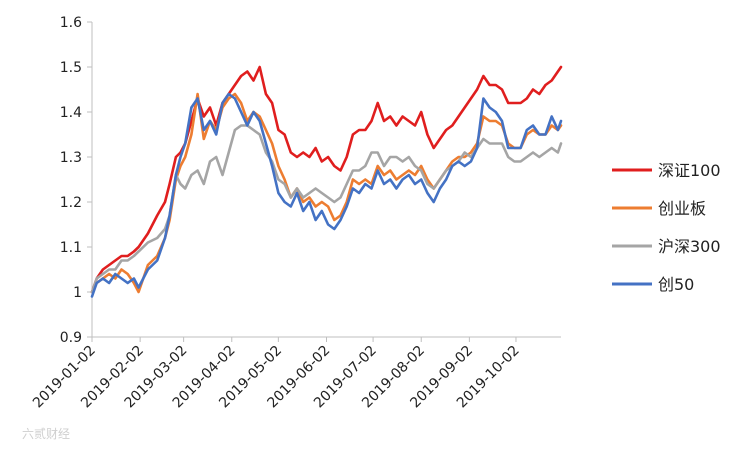 The height and width of the screenshot is (450, 750). What do you see at coordinates (682, 208) in the screenshot?
I see `legend-label: 创业板` at bounding box center [682, 208].